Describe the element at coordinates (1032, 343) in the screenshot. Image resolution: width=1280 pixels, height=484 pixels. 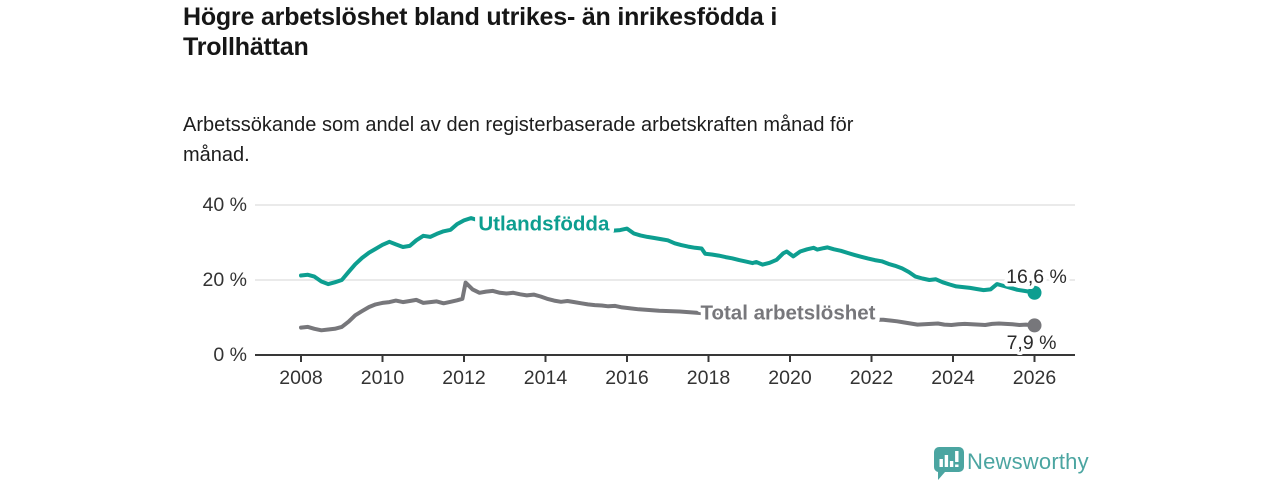
I see `series-end-value-total-arbetsl-shet: 7,9 %` at that location.